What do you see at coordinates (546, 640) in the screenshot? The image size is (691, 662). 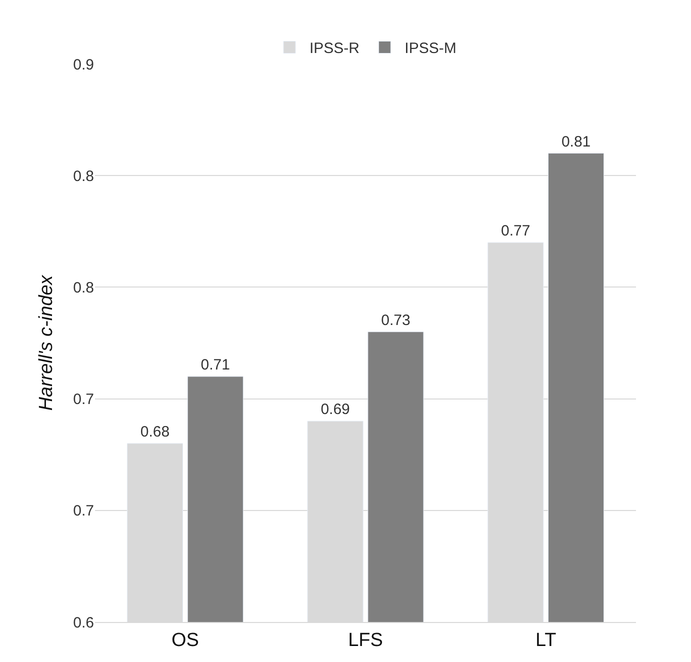 I see `x-tick-label: LT` at bounding box center [546, 640].